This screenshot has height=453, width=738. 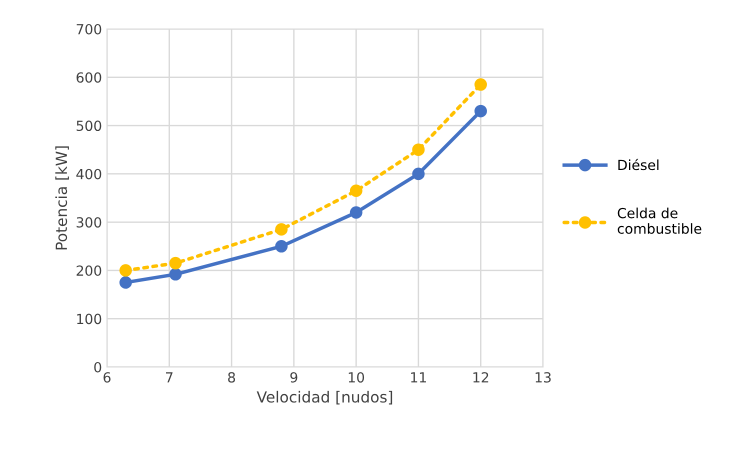 What do you see at coordinates (638, 164) in the screenshot?
I see `legend-label: Diésel` at bounding box center [638, 164].